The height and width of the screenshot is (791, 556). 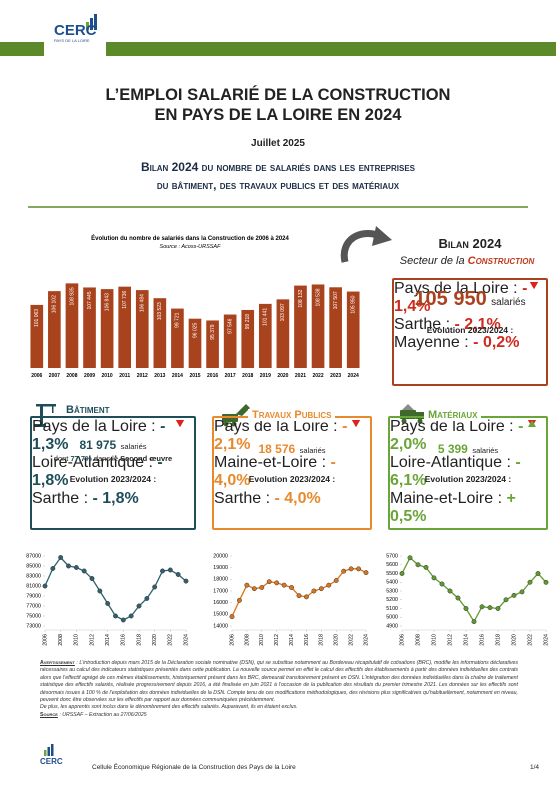 What do you see at coordinates (220, 603) in the screenshot?
I see `y-tick-label: 16000` at bounding box center [220, 603].